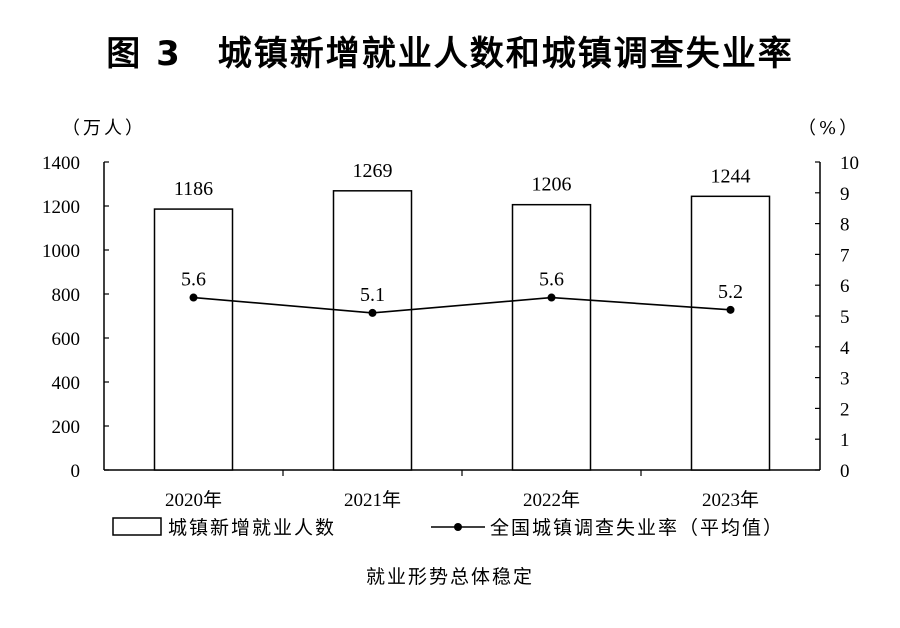  What do you see at coordinates (66, 339) in the screenshot?
I see `left-tick-label: 600` at bounding box center [66, 339].